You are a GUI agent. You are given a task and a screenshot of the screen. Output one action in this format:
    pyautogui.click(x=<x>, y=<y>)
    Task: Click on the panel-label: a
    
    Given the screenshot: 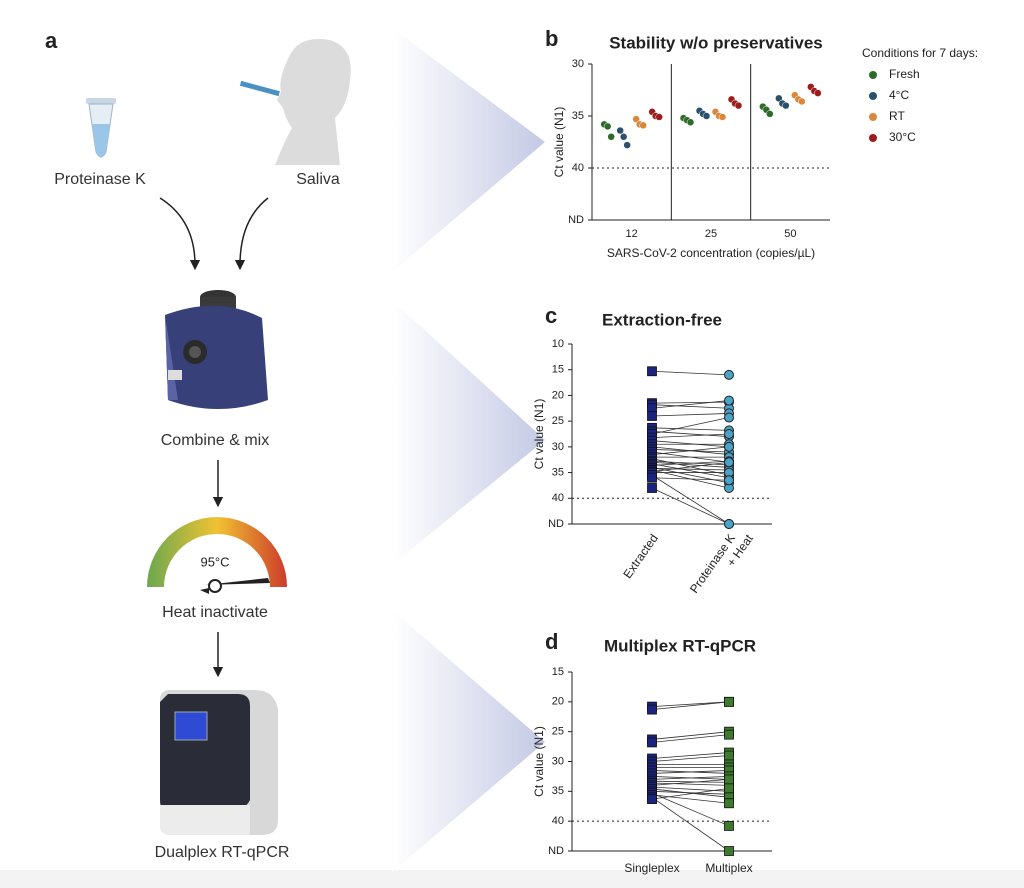 What is the action you would take?
    pyautogui.click(x=51, y=40)
    